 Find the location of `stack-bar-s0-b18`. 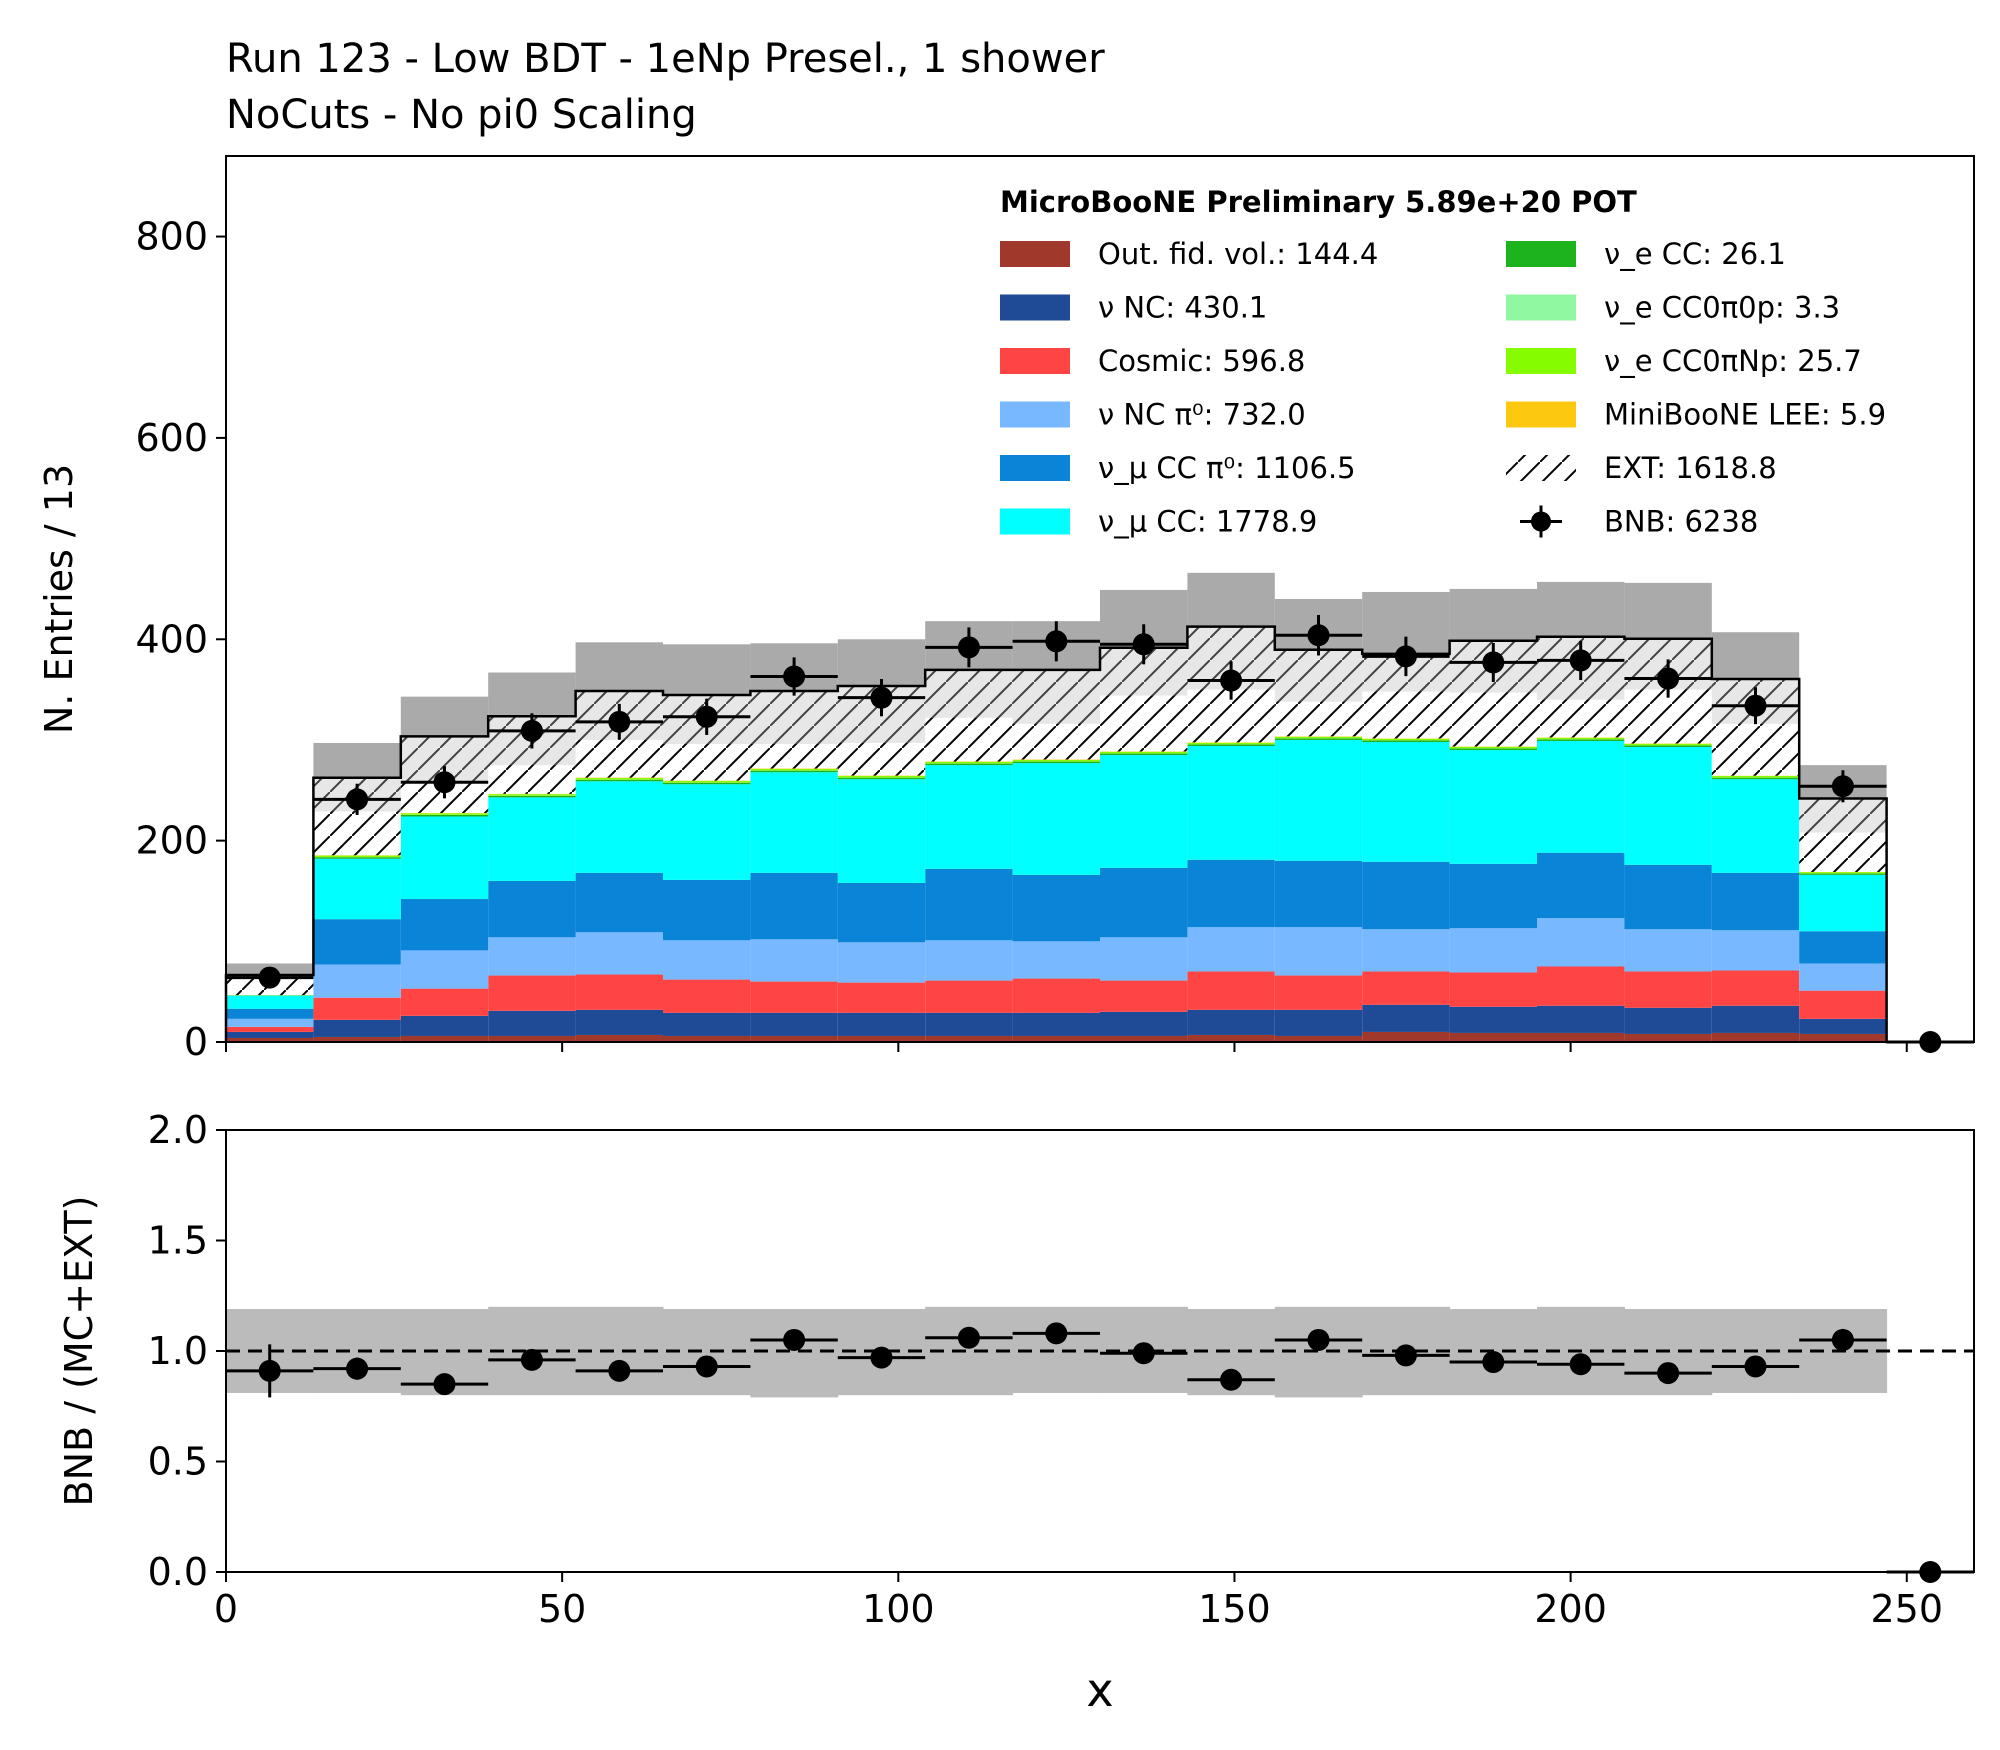

stack-bar-s0-b18 is located at coordinates (1843, 1037).